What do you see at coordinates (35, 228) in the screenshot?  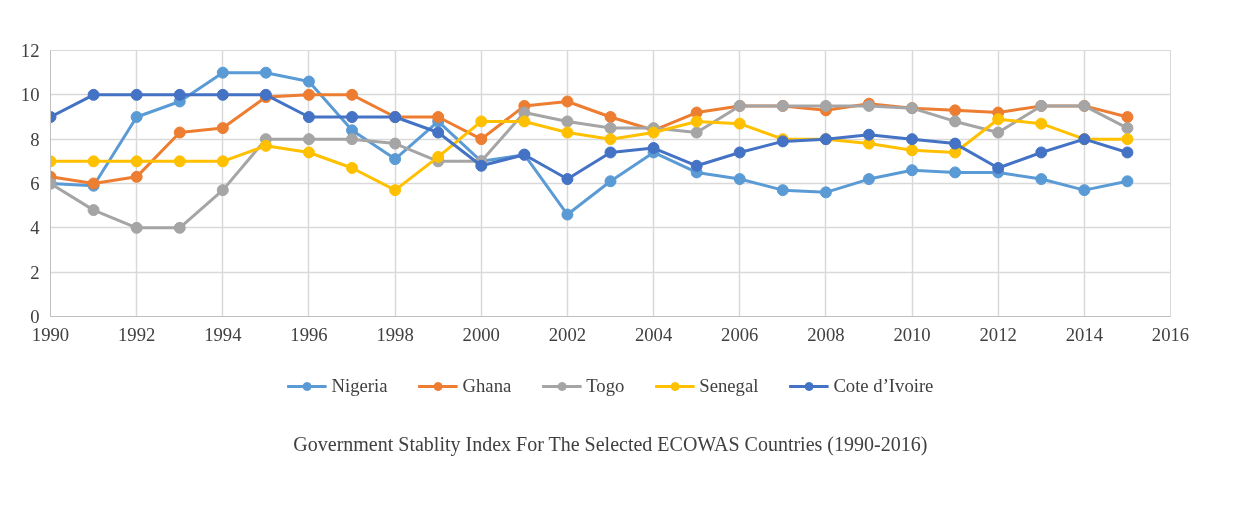 I see `y-tick-label: 4` at bounding box center [35, 228].